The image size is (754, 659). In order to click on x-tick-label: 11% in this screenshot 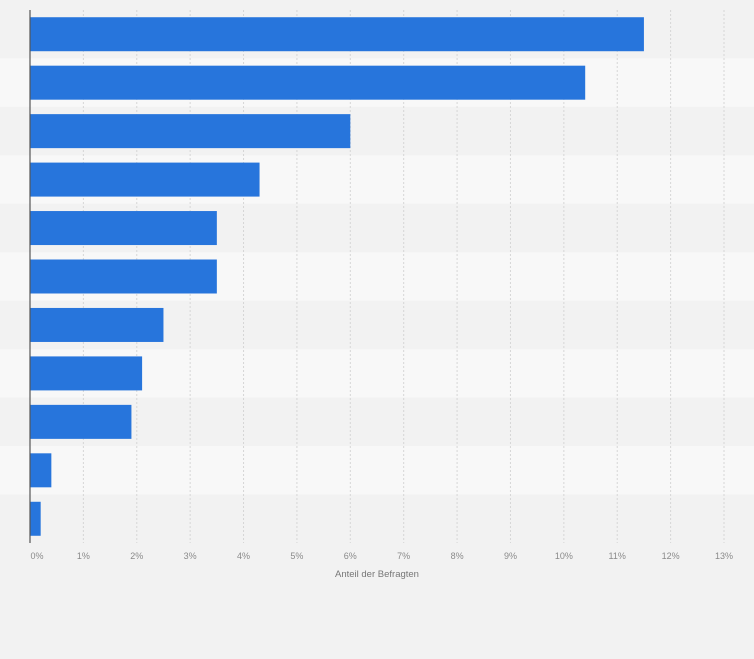, I will do `click(617, 556)`.